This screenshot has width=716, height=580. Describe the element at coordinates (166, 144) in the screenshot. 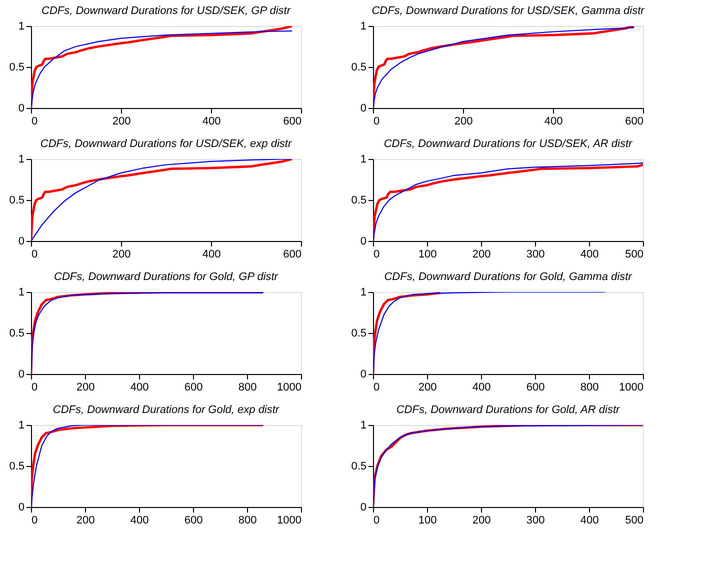

I see `chart-title: CDFs, Downward Durations for USD/SEK, exp distr` at that location.